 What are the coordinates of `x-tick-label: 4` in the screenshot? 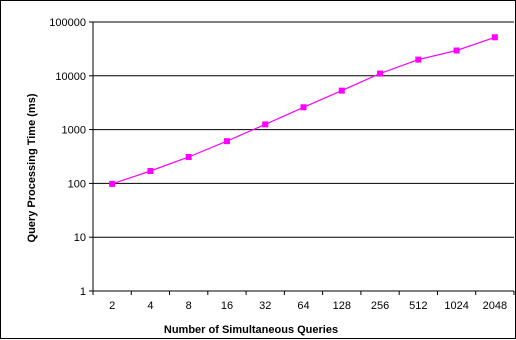 It's located at (150, 306).